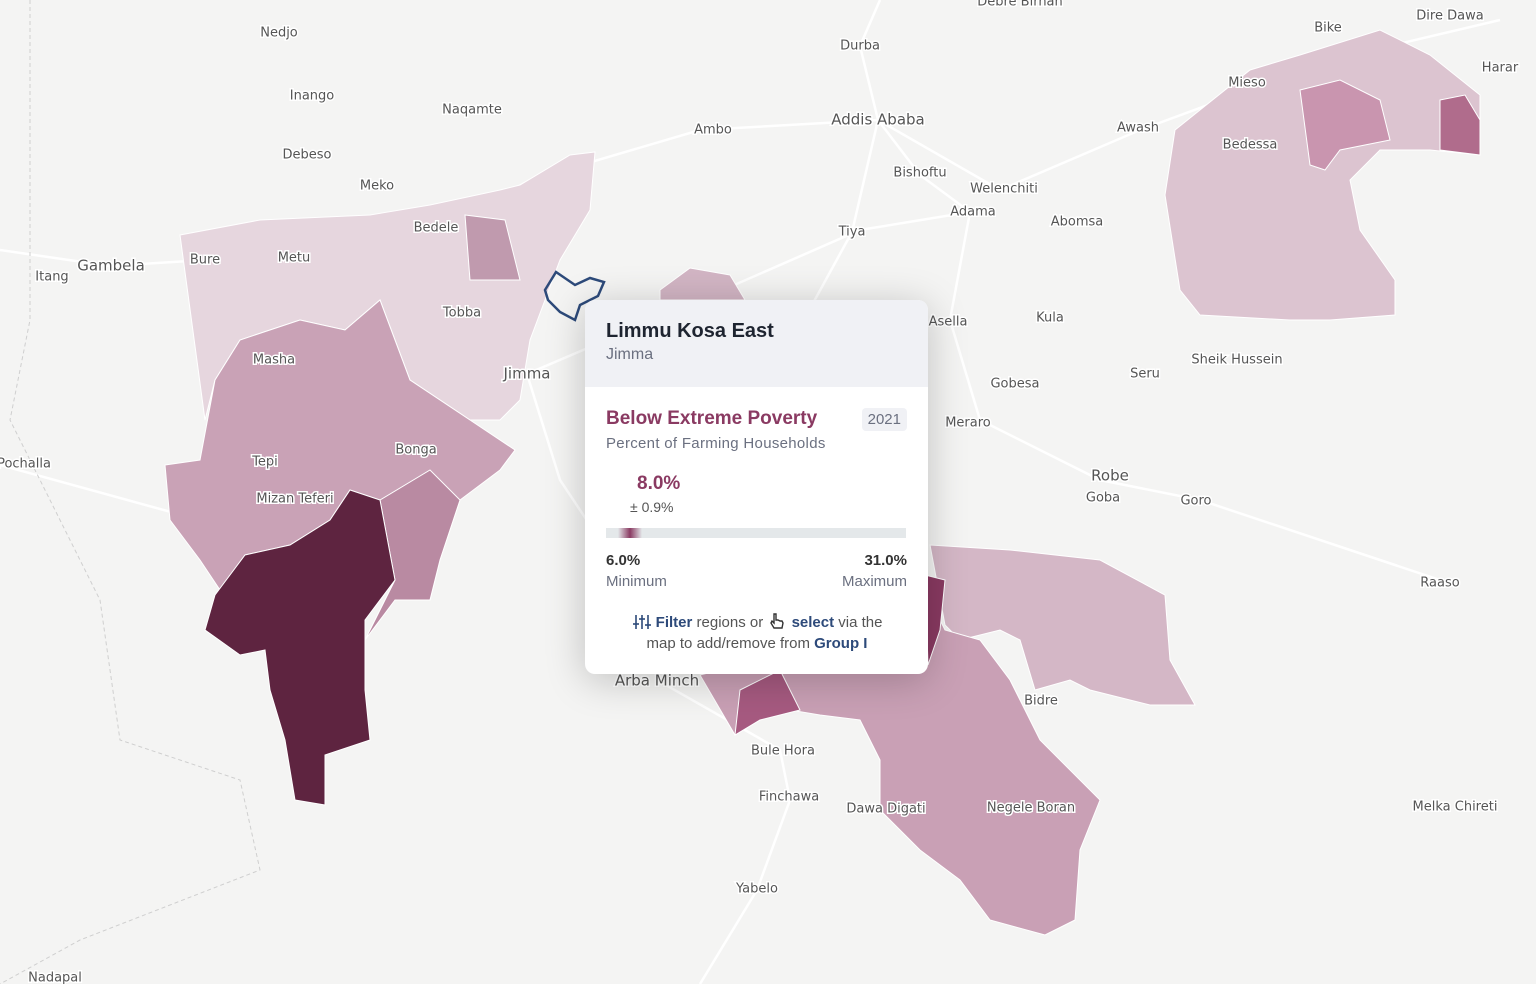  I want to click on place-label: Melka Chireti, so click(1455, 807).